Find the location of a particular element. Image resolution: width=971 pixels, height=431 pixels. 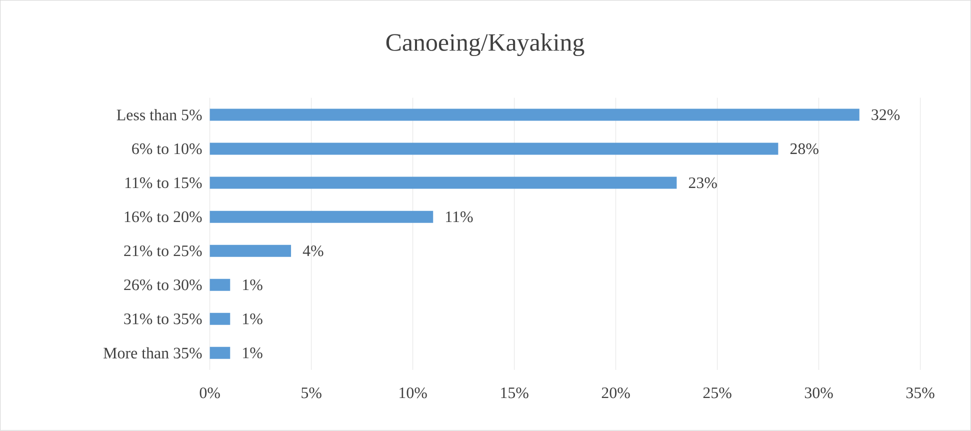

data-label: 11% is located at coordinates (459, 217).